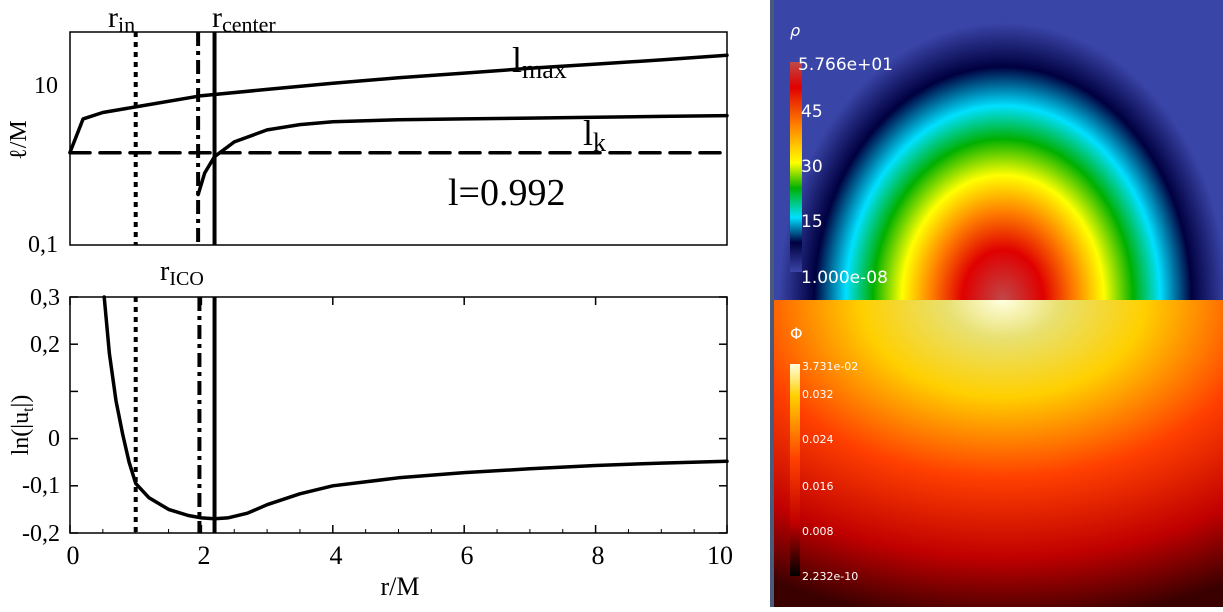 The height and width of the screenshot is (612, 1223). Describe the element at coordinates (830, 576) in the screenshot. I see `potential-colorbar-min: 2.232e-10` at that location.